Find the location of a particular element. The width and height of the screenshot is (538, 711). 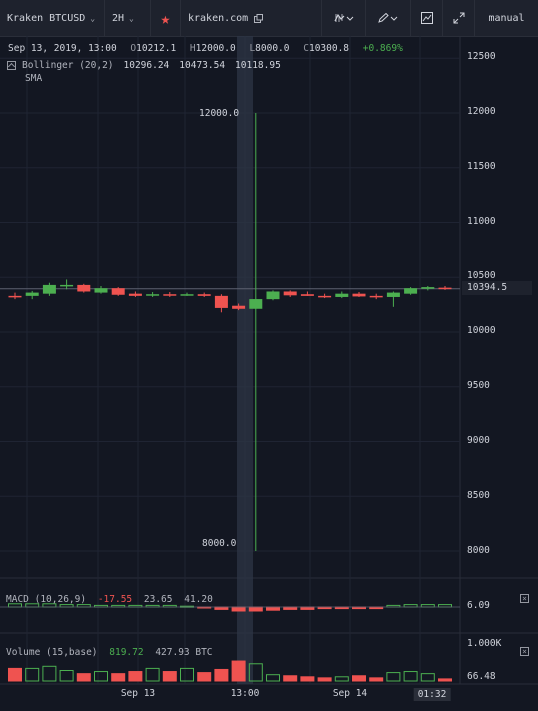

top-toolbar: Kraken BTCUSD ⌄ 2H ⌄ ★ kraken.com manual is located at coordinates (269, 18).